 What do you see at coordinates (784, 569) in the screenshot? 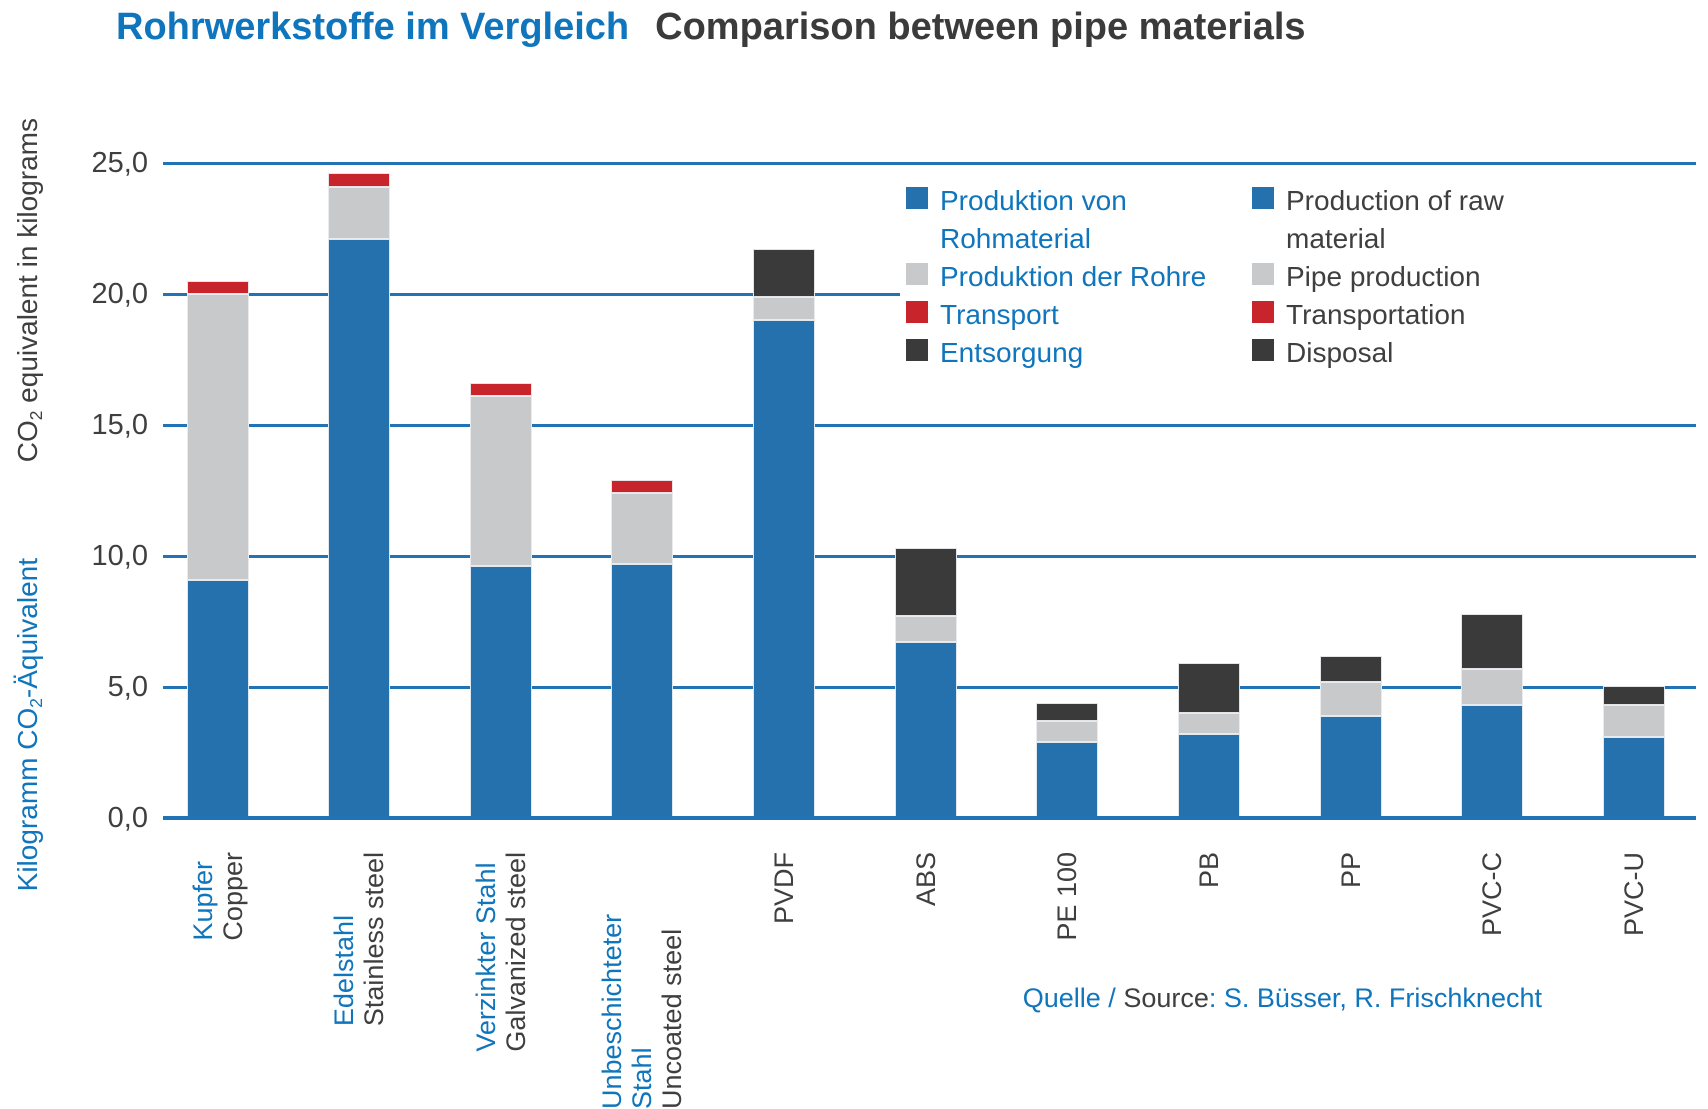
I see `bar-segment-pvdf-raw` at bounding box center [784, 569].